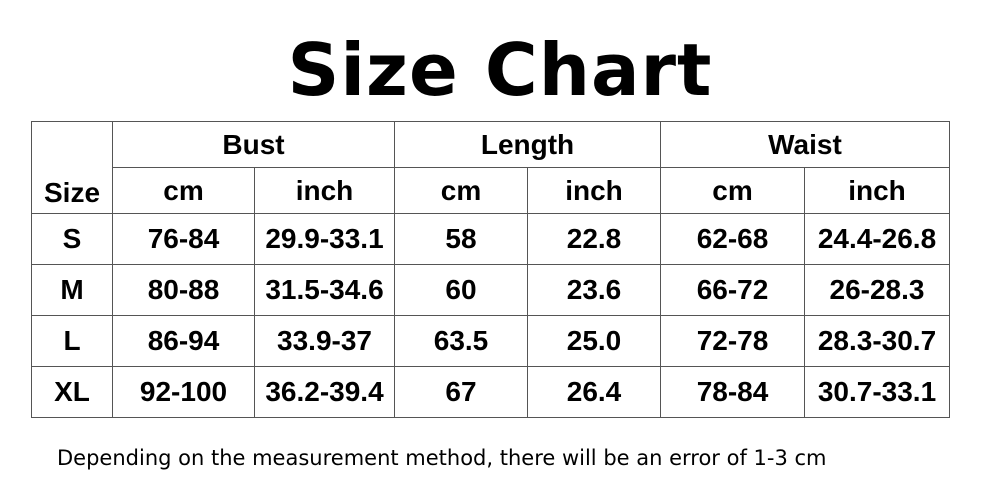 The image size is (1000, 500). I want to click on value-cell: 28.3-30.7, so click(877, 341).